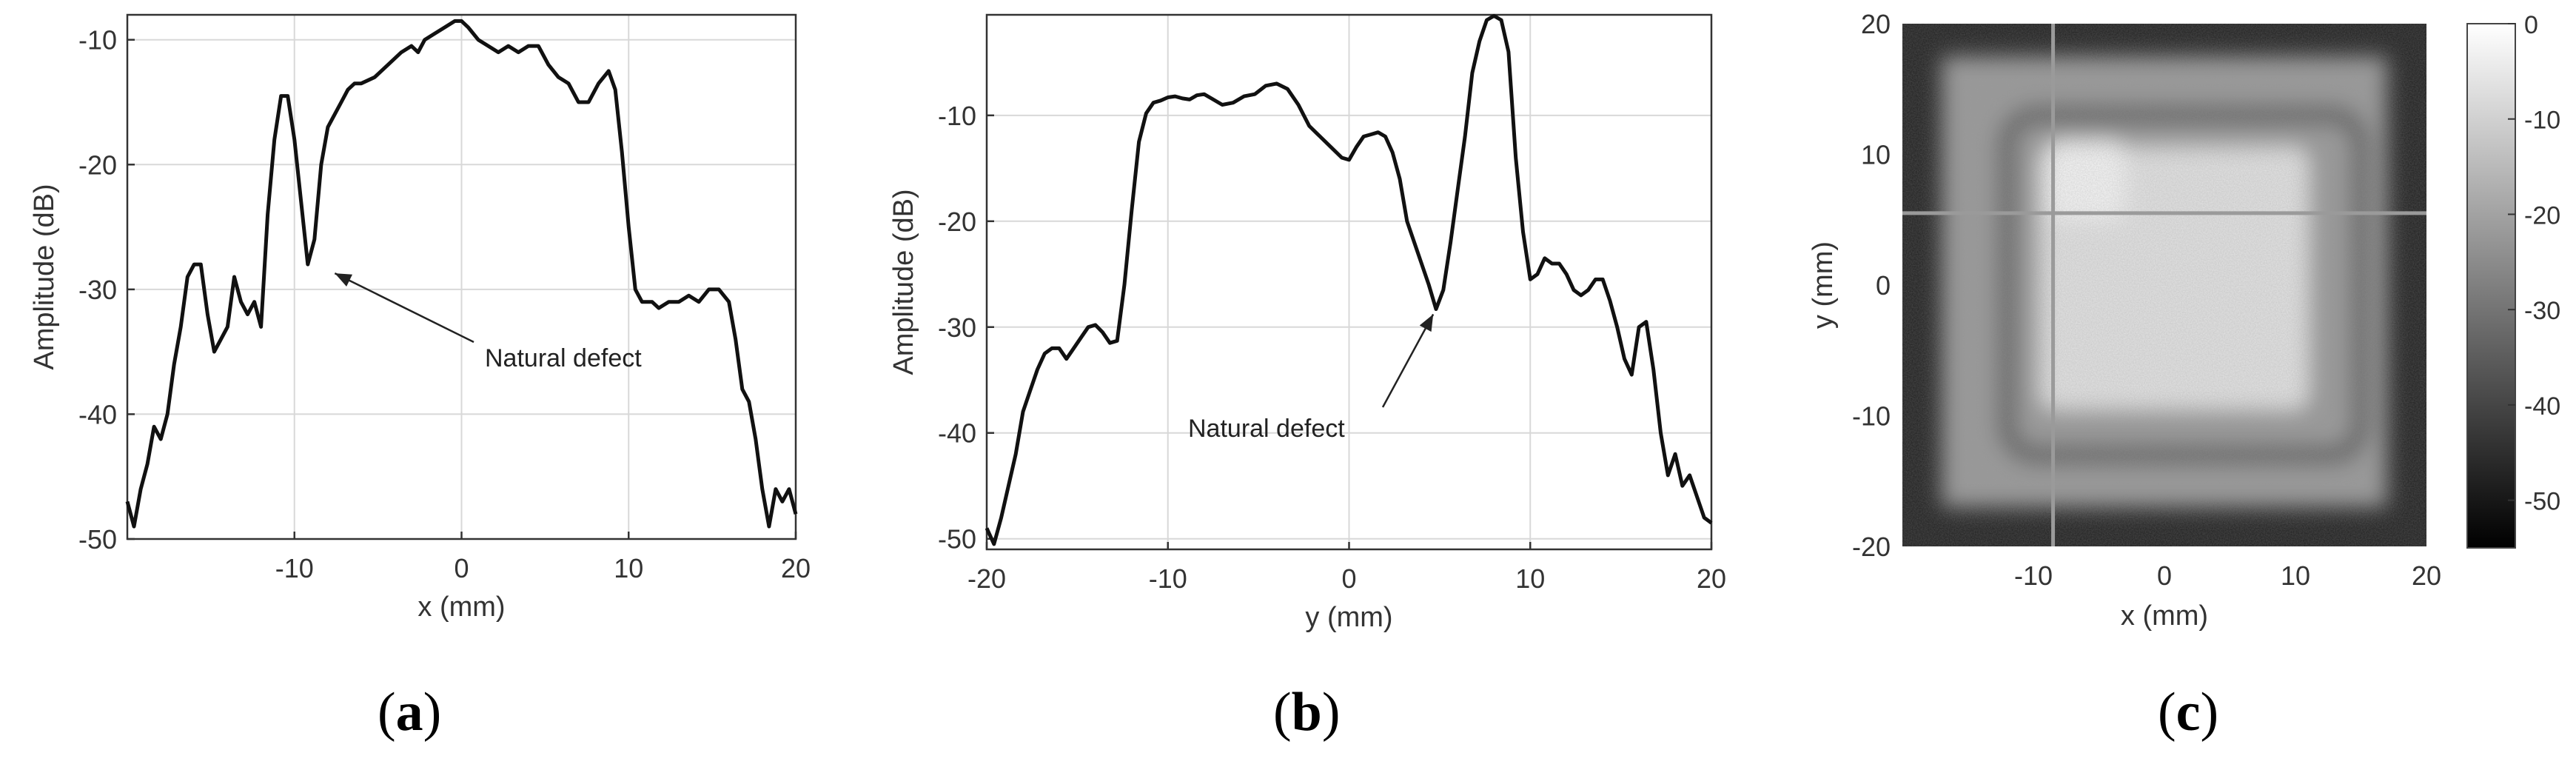 The width and height of the screenshot is (2576, 770). Describe the element at coordinates (1307, 712) in the screenshot. I see `caption-b: (b)` at that location.